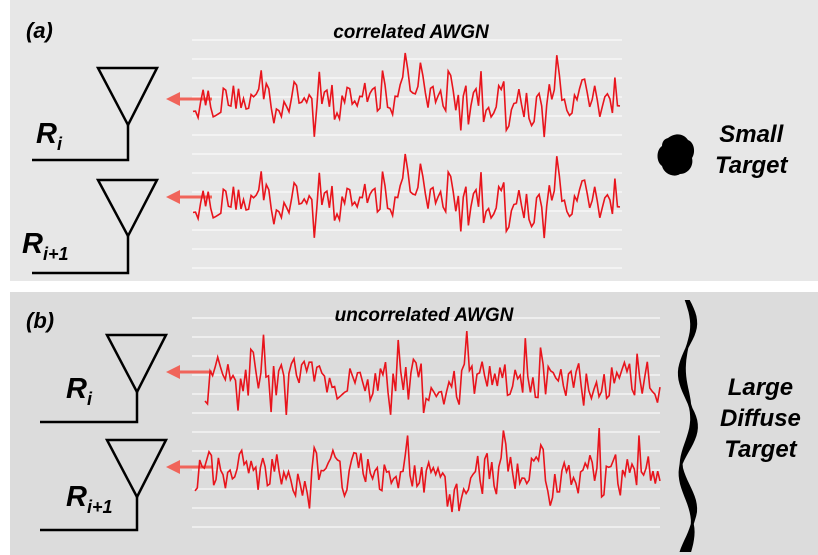  Describe the element at coordinates (751, 134) in the screenshot. I see `target-line: Small` at that location.